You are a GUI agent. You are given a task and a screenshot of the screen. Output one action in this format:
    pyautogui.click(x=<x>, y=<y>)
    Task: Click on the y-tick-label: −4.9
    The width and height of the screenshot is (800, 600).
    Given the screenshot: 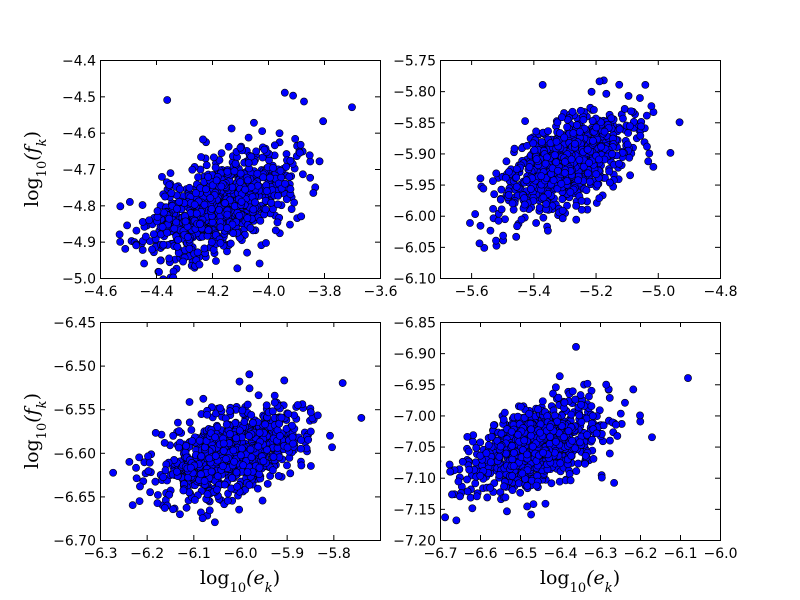 What is the action you would take?
    pyautogui.click(x=79, y=243)
    